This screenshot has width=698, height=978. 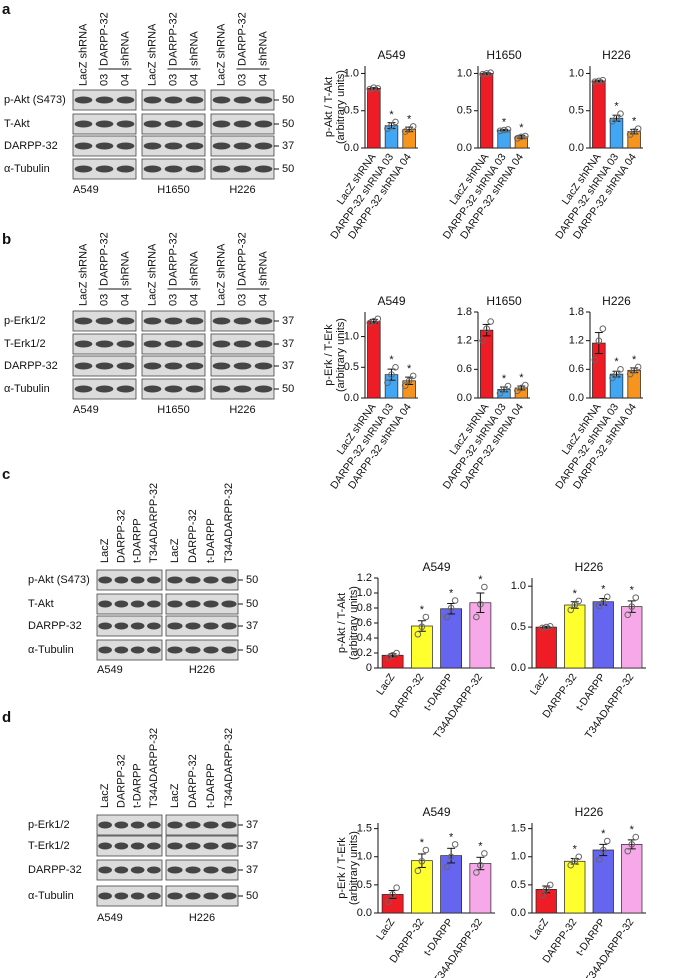 What do you see at coordinates (152, 54) in the screenshot?
I see `lane-label: LacZ shRNA` at bounding box center [152, 54].